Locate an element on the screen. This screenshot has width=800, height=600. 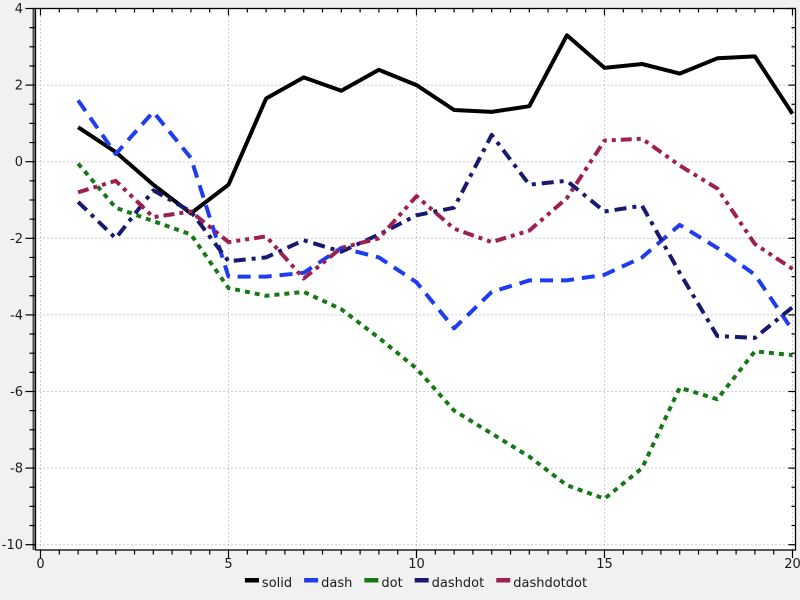
x-axis-tick-label: 15 is located at coordinates (604, 564).